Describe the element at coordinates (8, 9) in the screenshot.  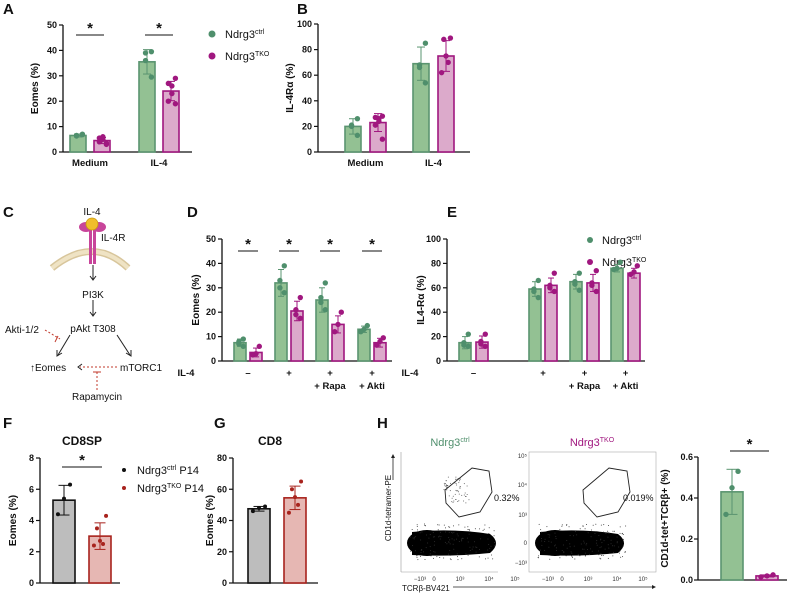
I see `panel-letter-a: A` at that location.